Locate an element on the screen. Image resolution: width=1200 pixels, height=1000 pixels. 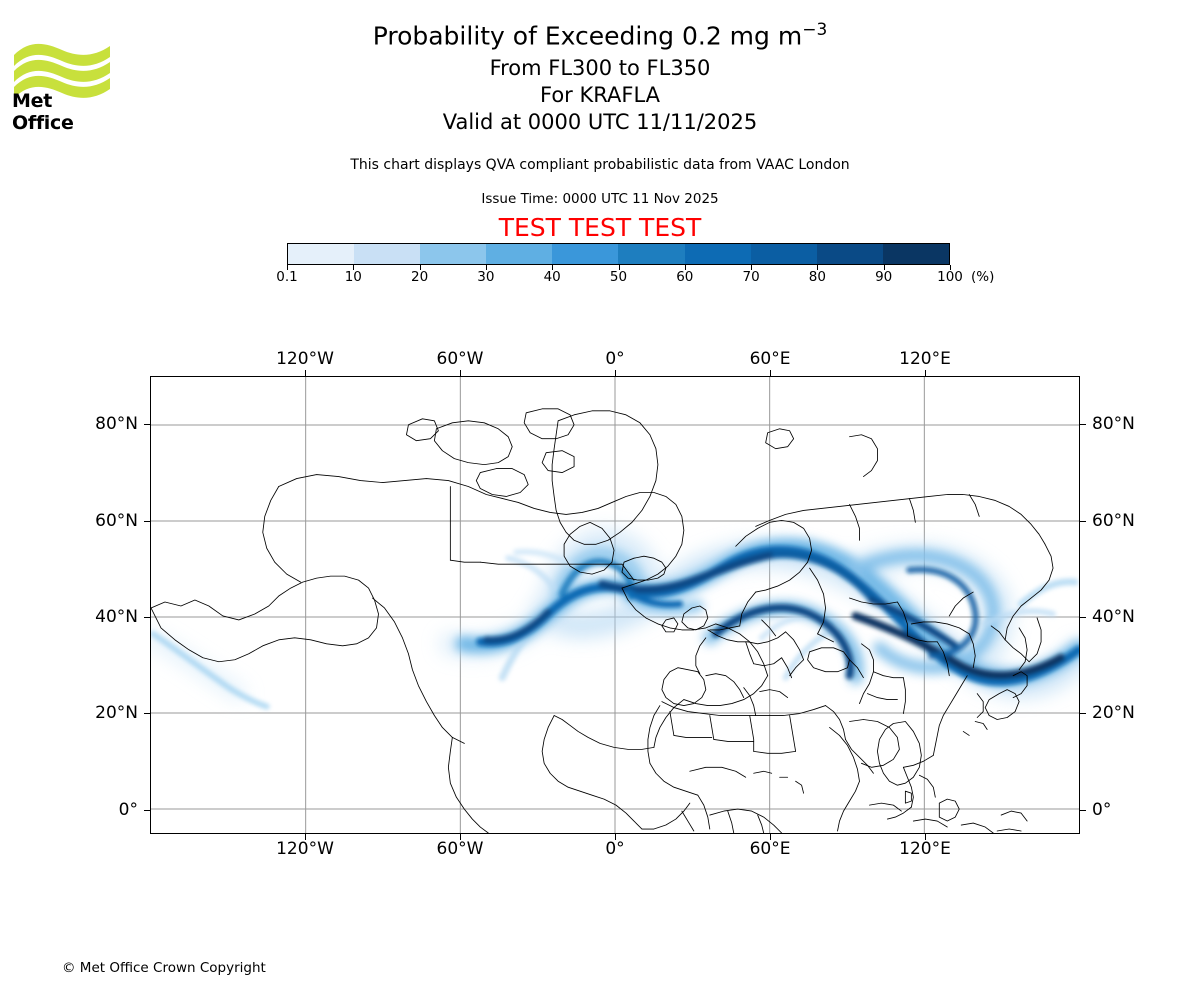
latitude-labels-right: 80°N 60°N 40°N 20°N 0° is located at coordinates (1127, 605).